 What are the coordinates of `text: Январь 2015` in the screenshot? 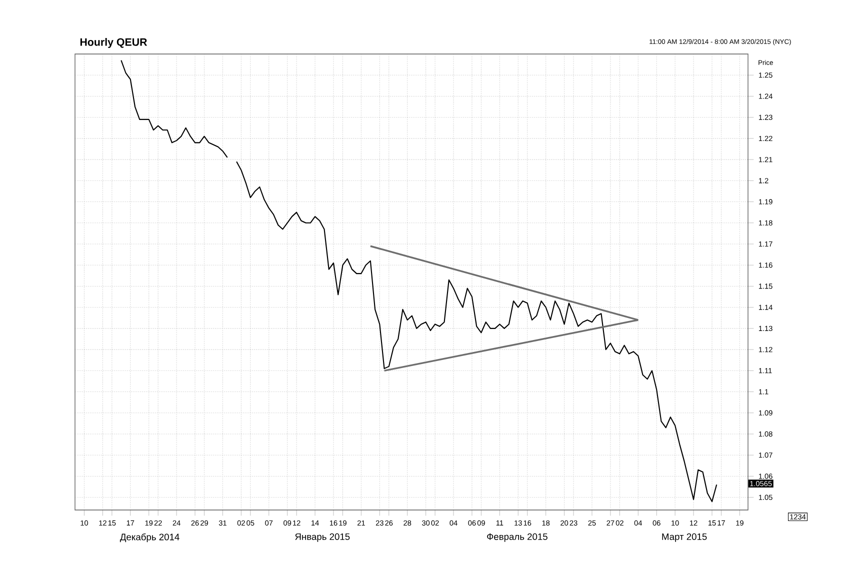 It's located at (322, 537).